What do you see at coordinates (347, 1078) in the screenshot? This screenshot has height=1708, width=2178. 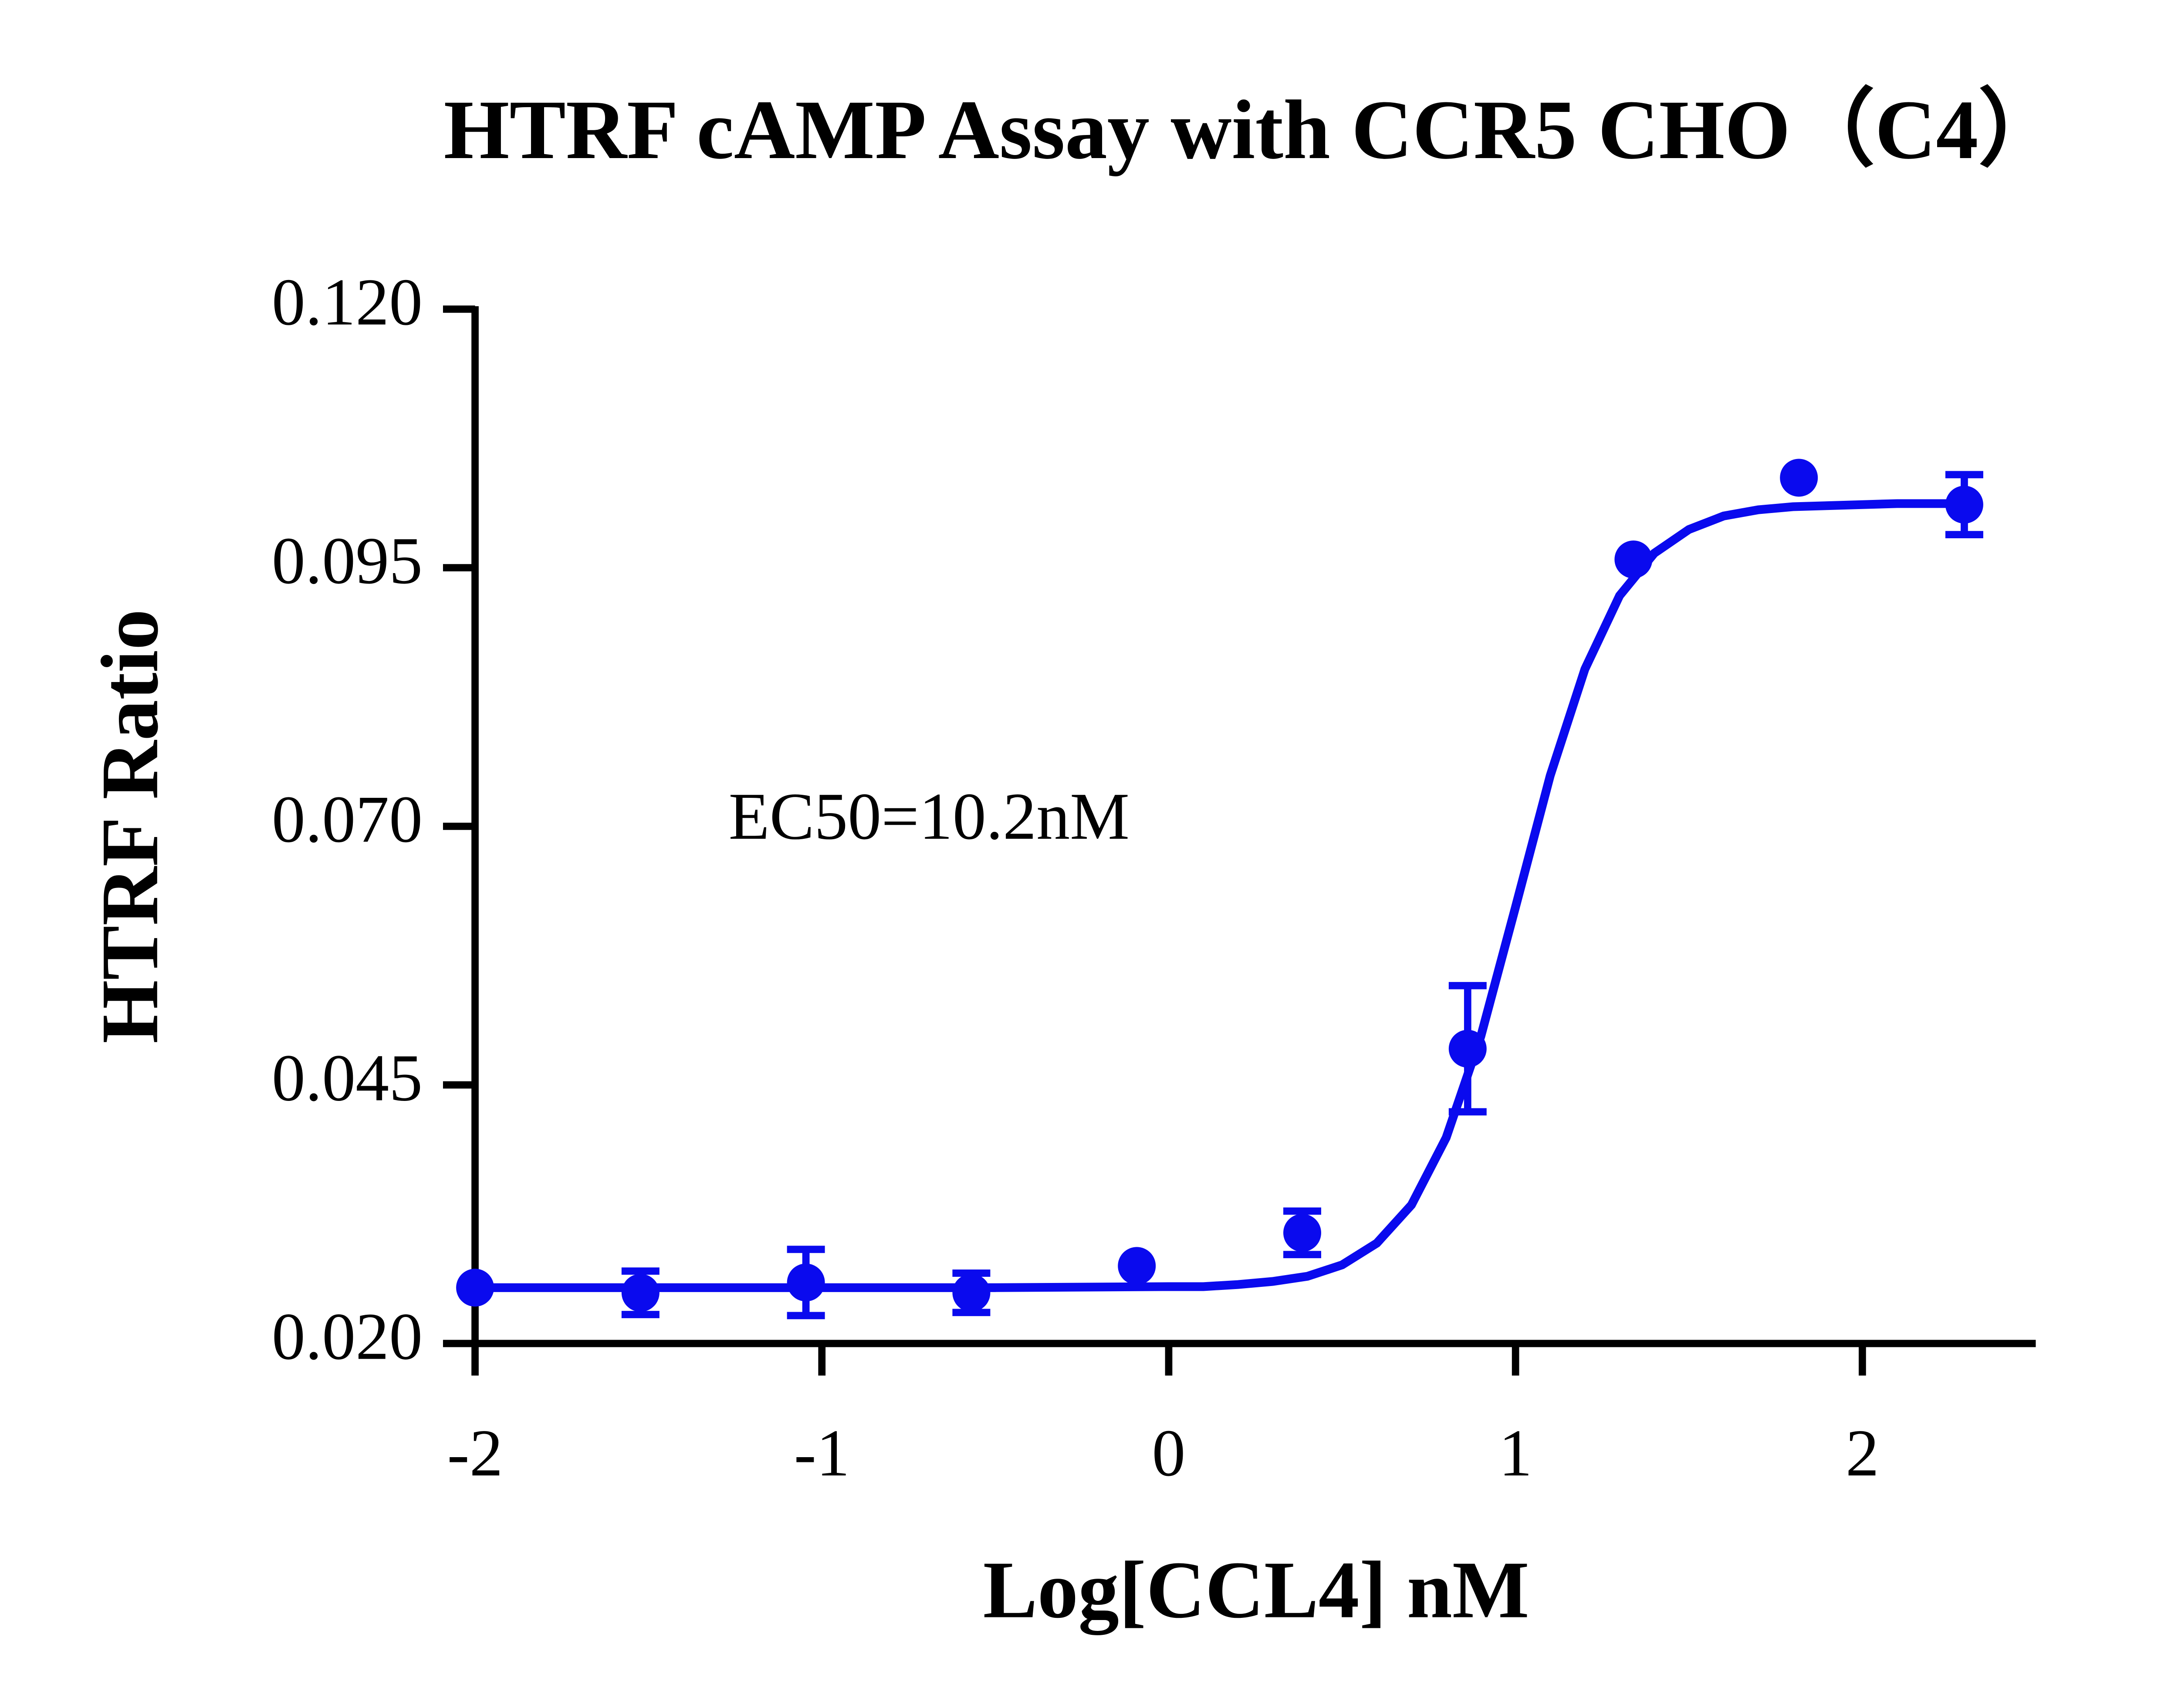 I see `y-tick-label: 0.045` at bounding box center [347, 1078].